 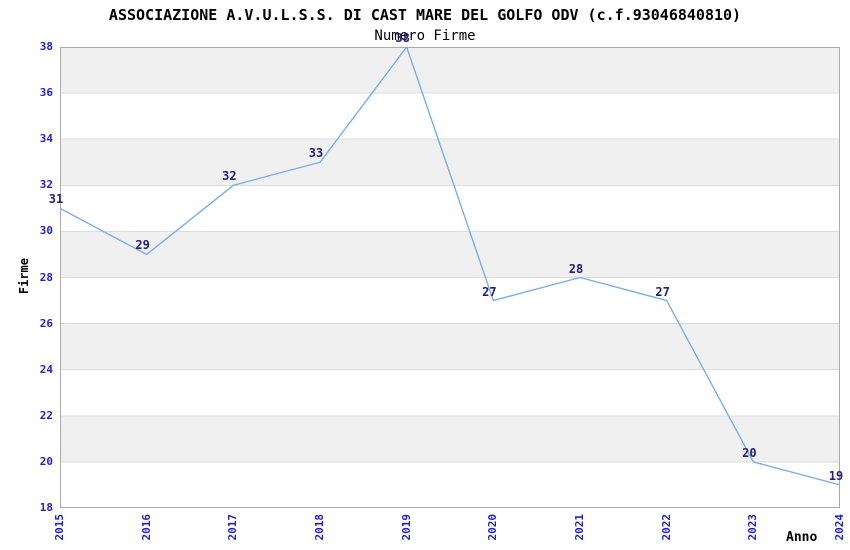 What do you see at coordinates (406, 527) in the screenshot?
I see `x-tick-label: 2019` at bounding box center [406, 527].